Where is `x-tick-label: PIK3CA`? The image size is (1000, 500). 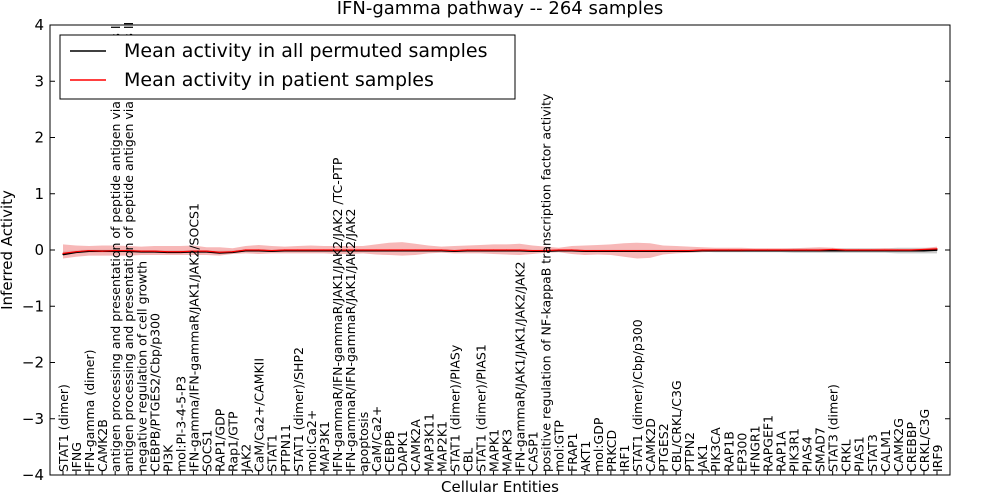
x-tick-label: PIK3CA is located at coordinates (715, 449).